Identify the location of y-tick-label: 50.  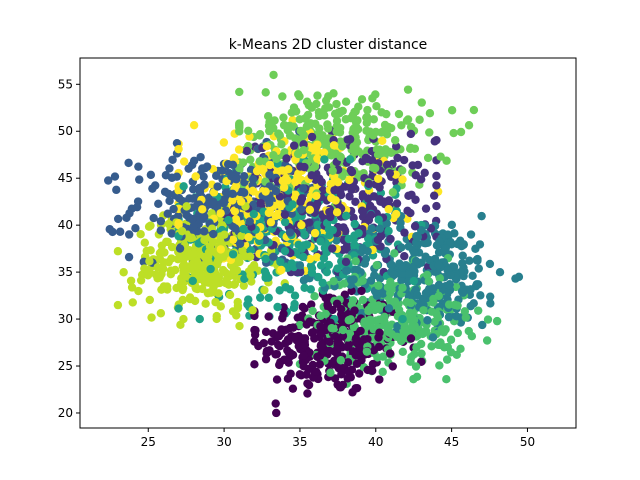
(65, 131).